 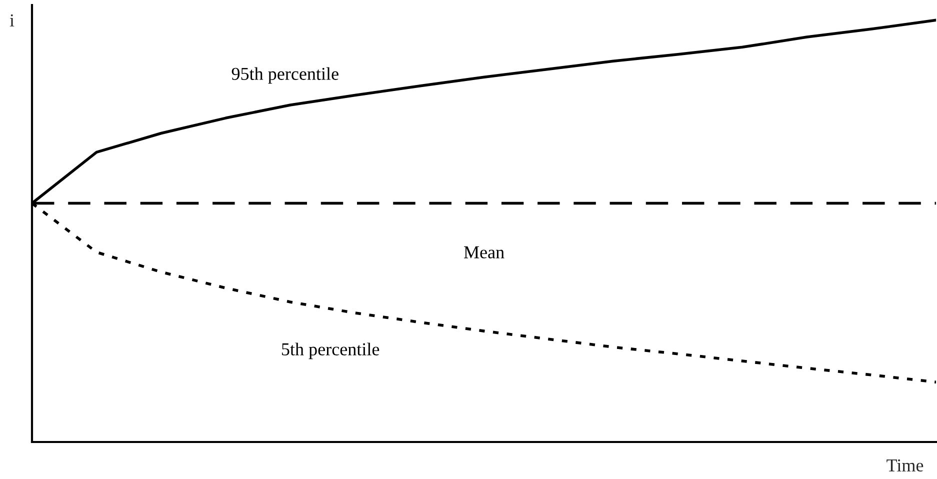 I want to click on y-axis-title: i, so click(x=12, y=20).